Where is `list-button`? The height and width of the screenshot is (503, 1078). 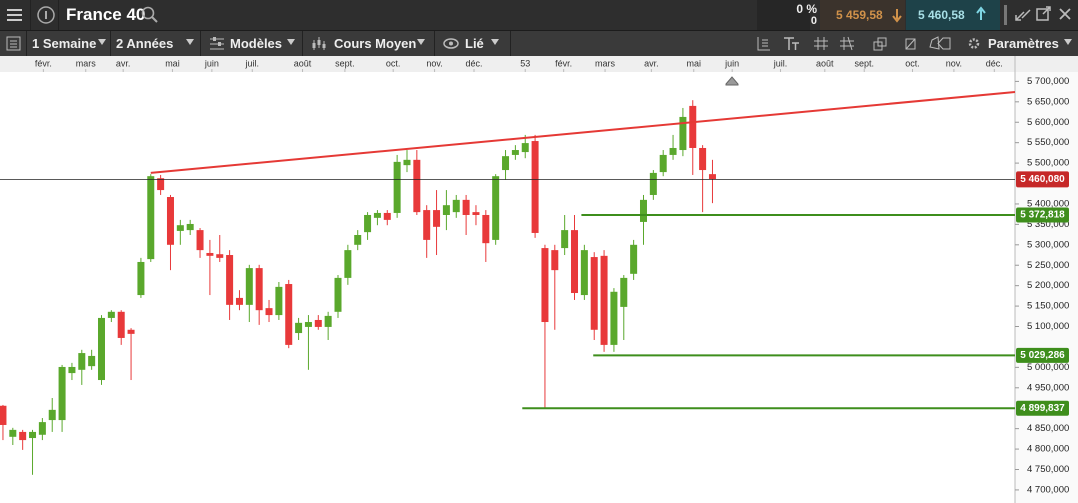
list-button is located at coordinates (14, 43).